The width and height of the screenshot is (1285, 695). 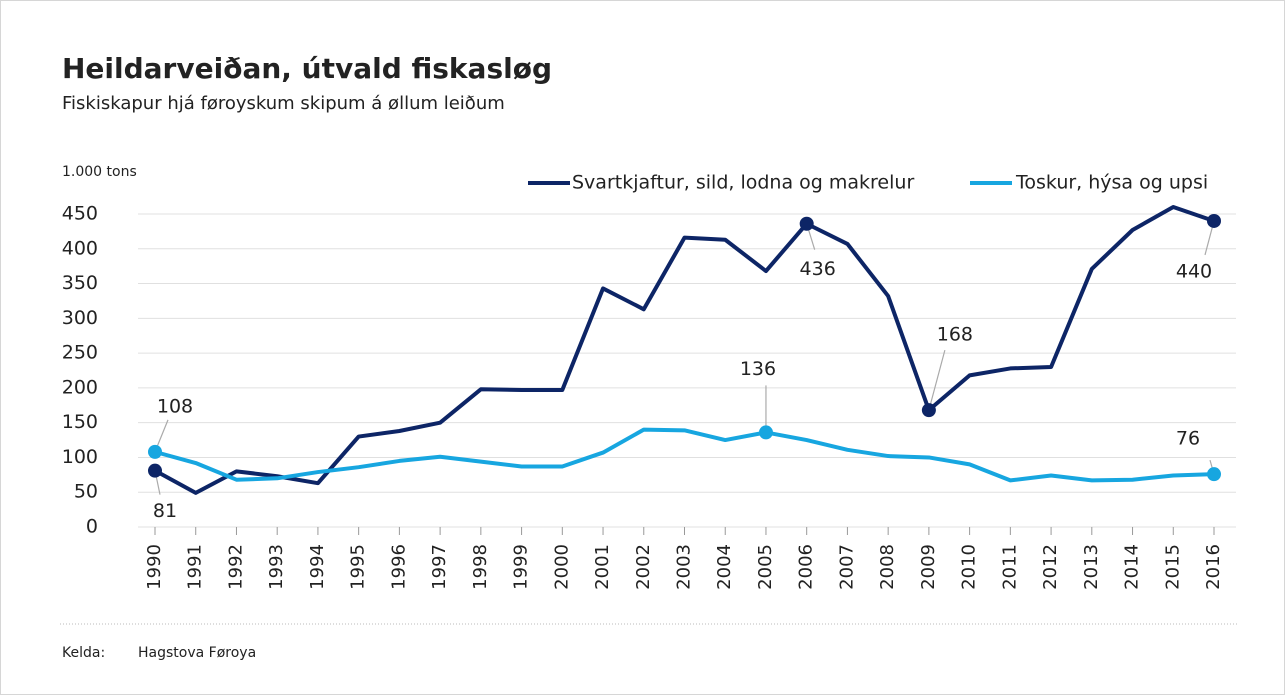 What do you see at coordinates (80, 387) in the screenshot?
I see `y-tick-label: 200` at bounding box center [80, 387].